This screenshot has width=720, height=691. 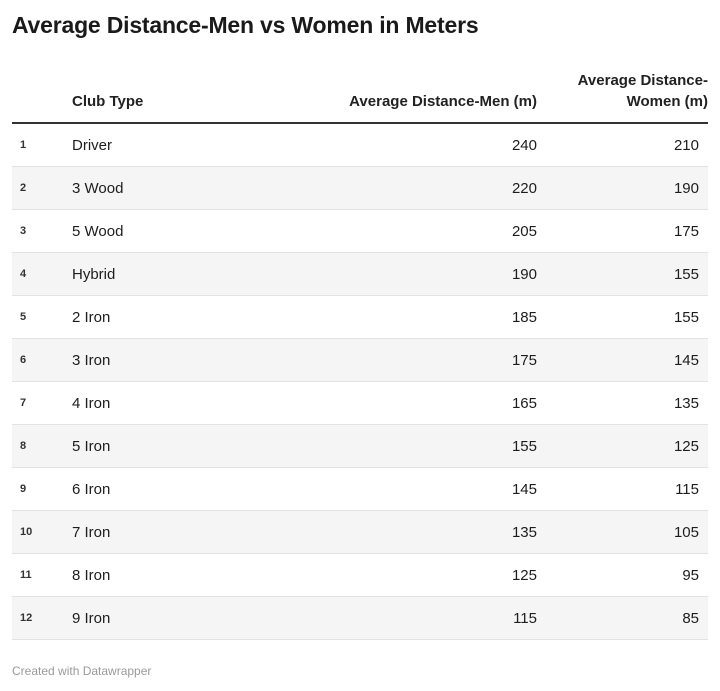 What do you see at coordinates (404, 403) in the screenshot?
I see `men-distance-cell: 165` at bounding box center [404, 403].